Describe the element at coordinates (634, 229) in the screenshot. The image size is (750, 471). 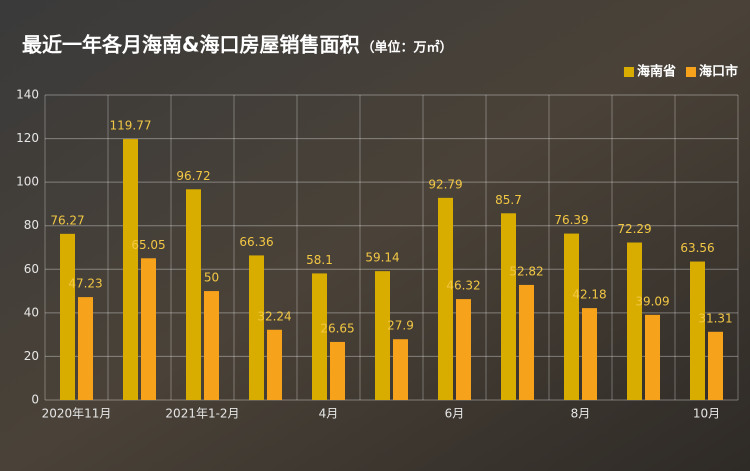
I see `value-label: 72.29` at that location.